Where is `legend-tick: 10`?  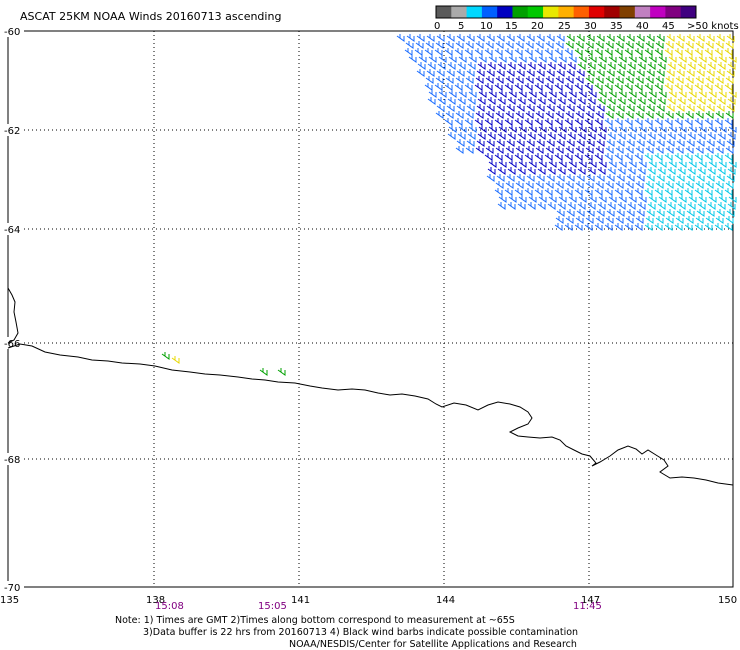
legend-tick: 10 is located at coordinates (486, 26).